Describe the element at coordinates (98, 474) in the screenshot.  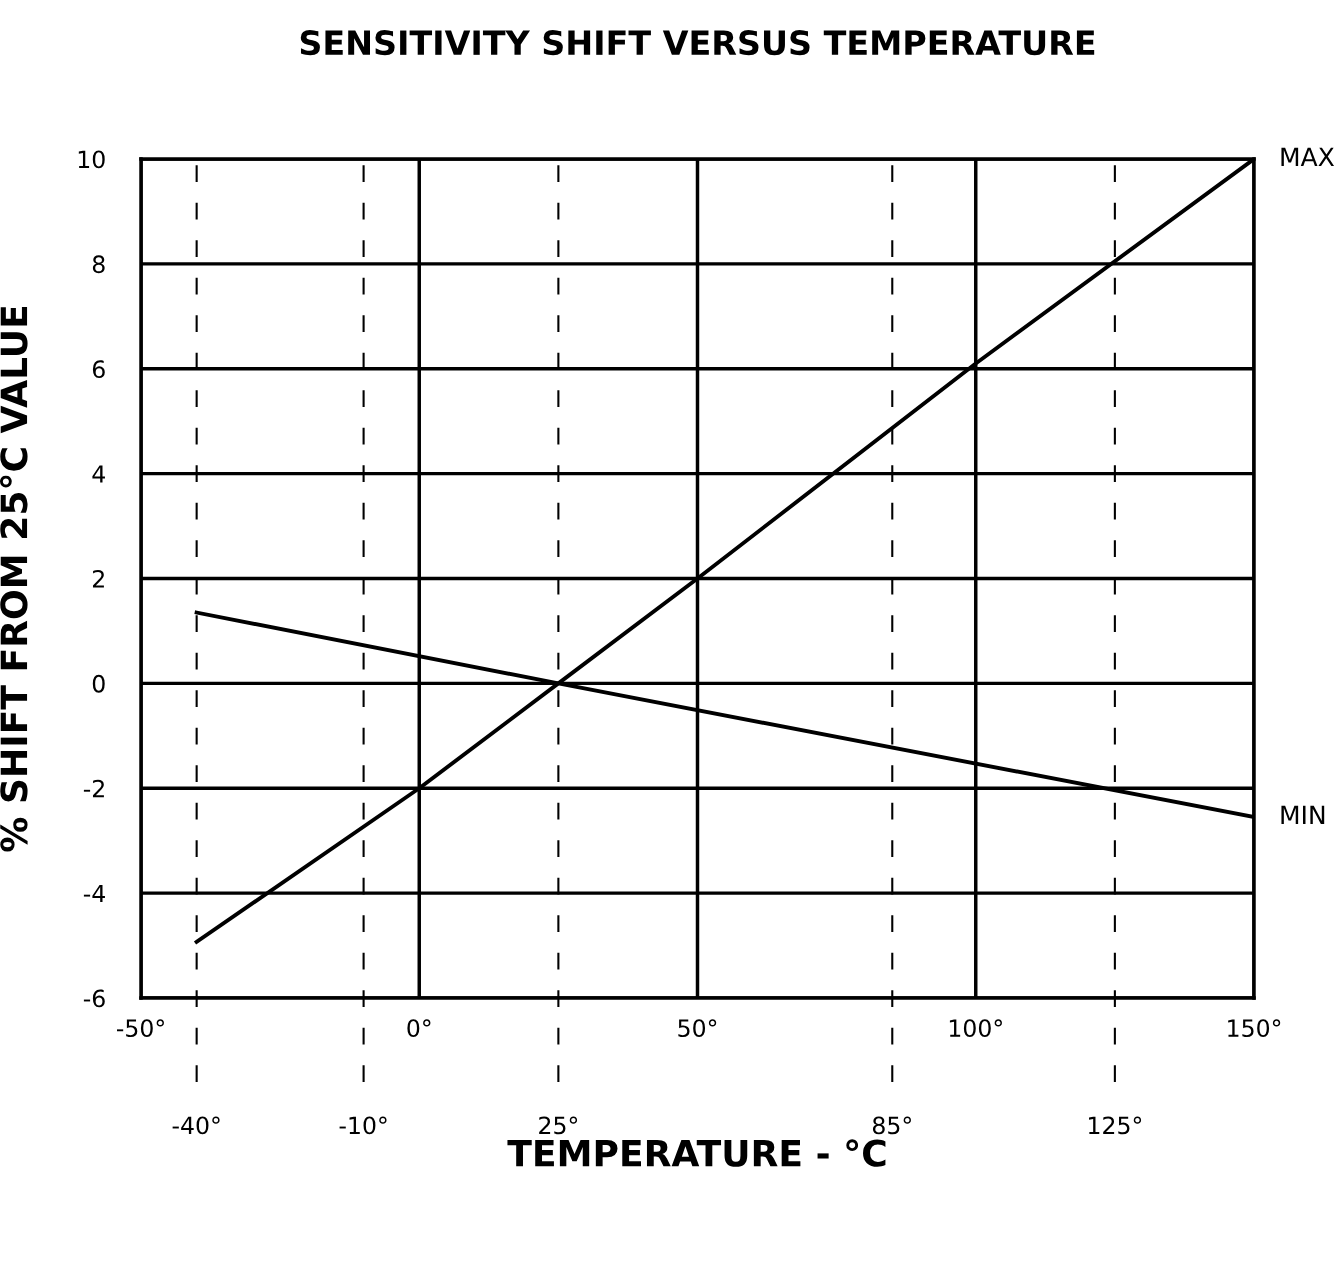
I see `y-tick-label: 4` at that location.